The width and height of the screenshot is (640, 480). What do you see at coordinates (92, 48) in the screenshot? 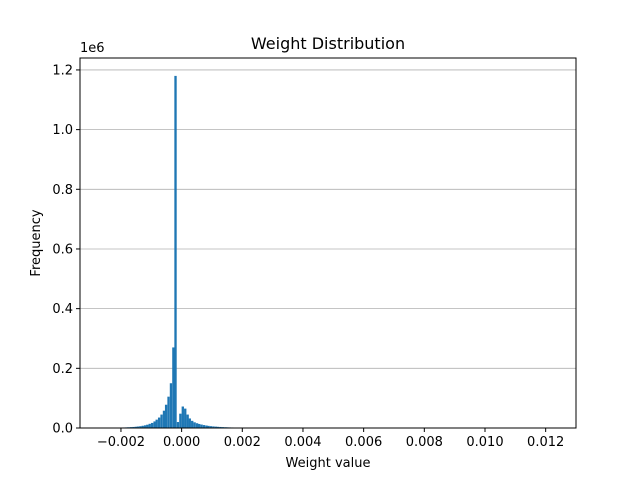
I see `y-axis-offset-label: 1e6` at bounding box center [92, 48].